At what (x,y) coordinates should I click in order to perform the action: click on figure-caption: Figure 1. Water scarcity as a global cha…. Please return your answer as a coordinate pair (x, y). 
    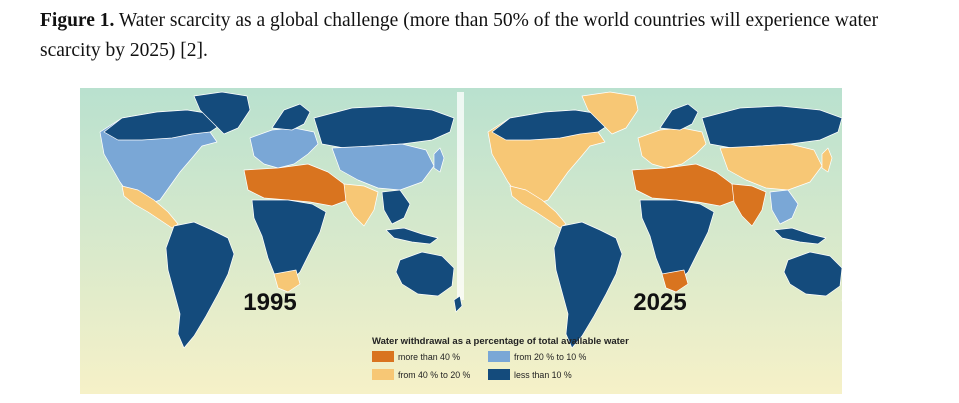
    Looking at the image, I should click on (490, 36).